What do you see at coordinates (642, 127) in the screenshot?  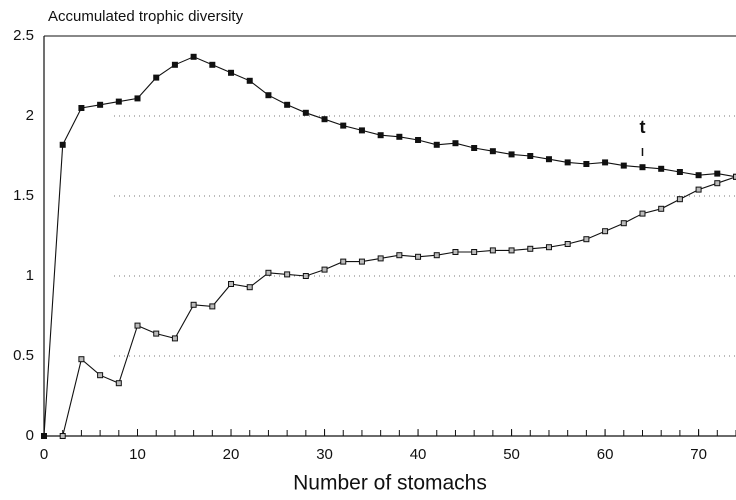 I see `annotation: t` at bounding box center [642, 127].